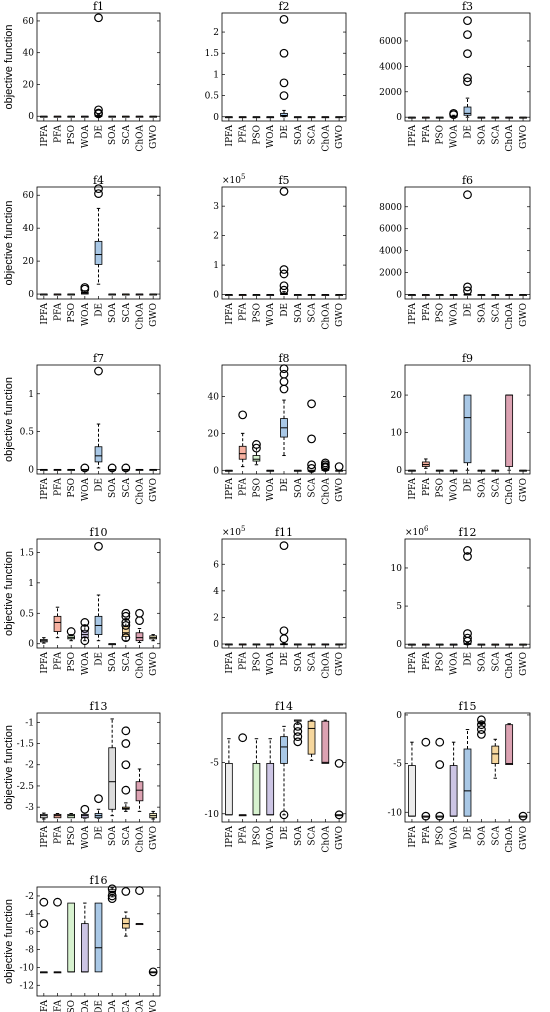 This screenshot has width=550, height=1012. Describe the element at coordinates (397, 569) in the screenshot. I see `y-tick-label: 10` at that location.